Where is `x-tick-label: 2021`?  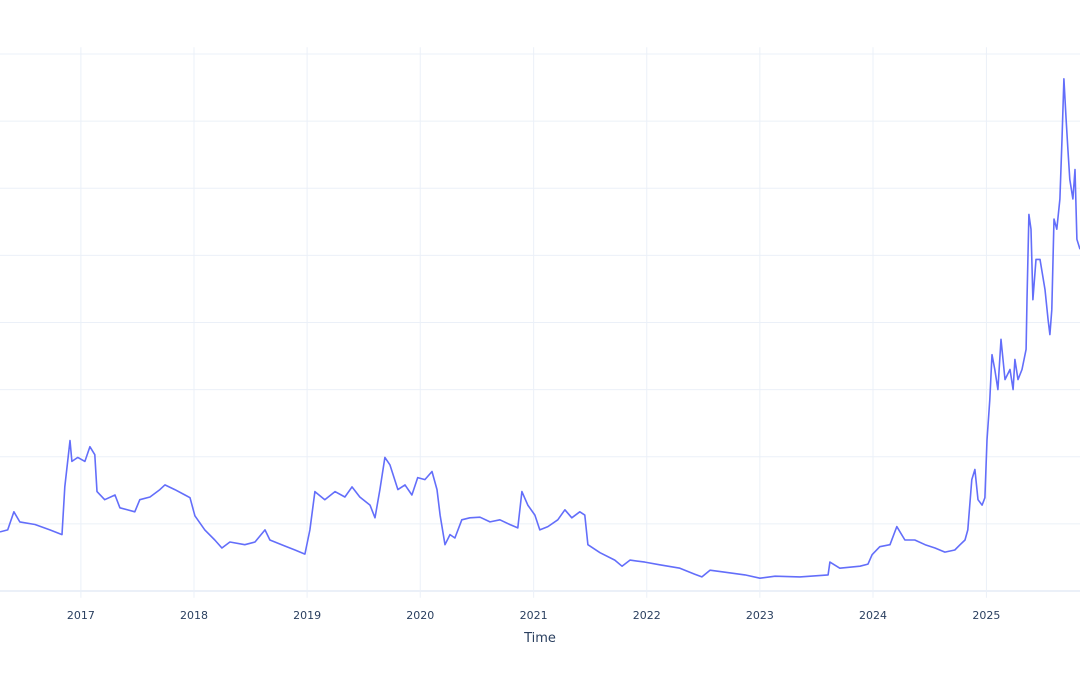 x-tick-label: 2021 is located at coordinates (534, 615).